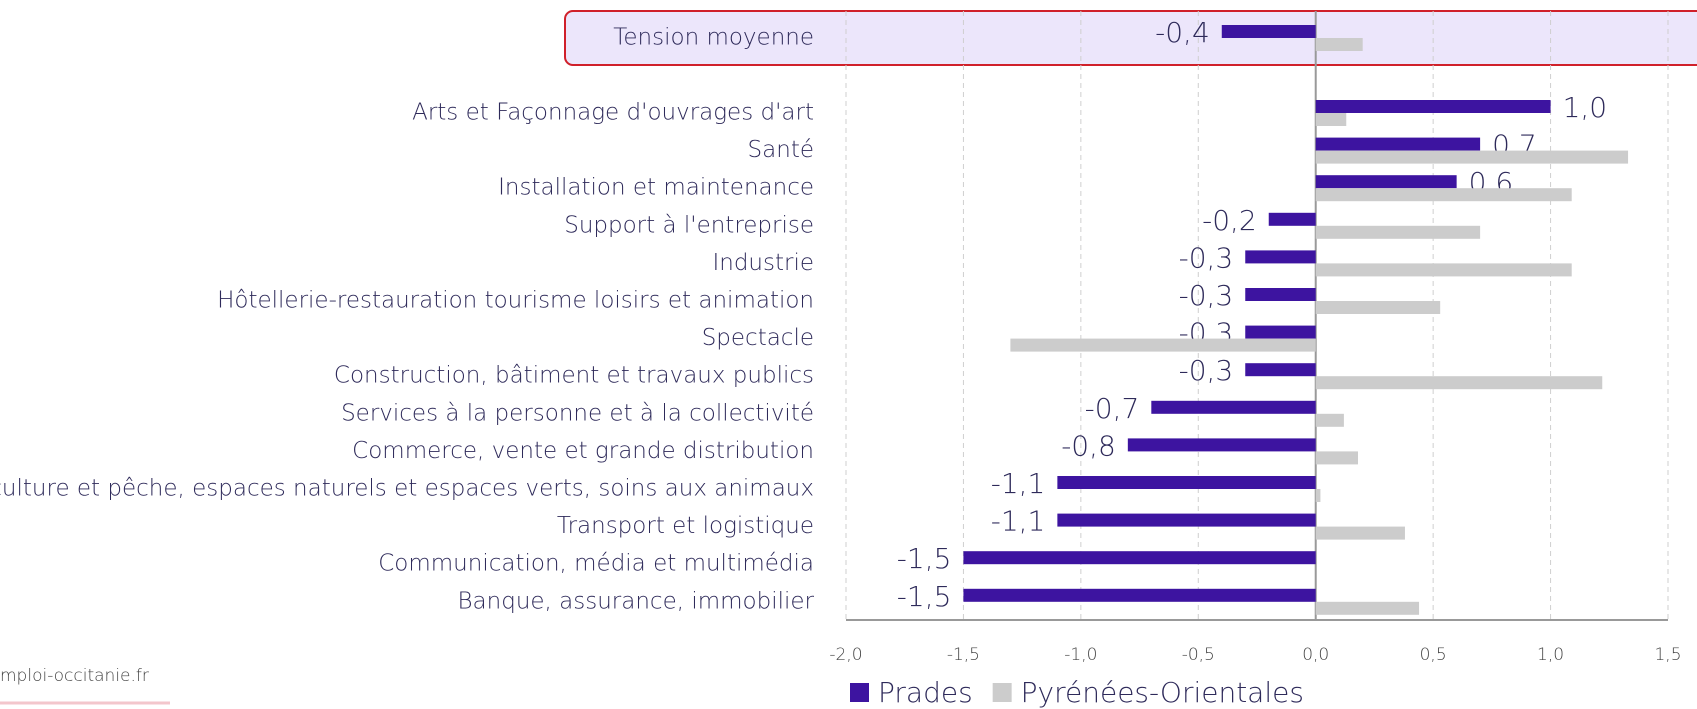 The width and height of the screenshot is (1697, 709). Describe the element at coordinates (1080, 655) in the screenshot. I see `x-tick-label: -1,0` at that location.